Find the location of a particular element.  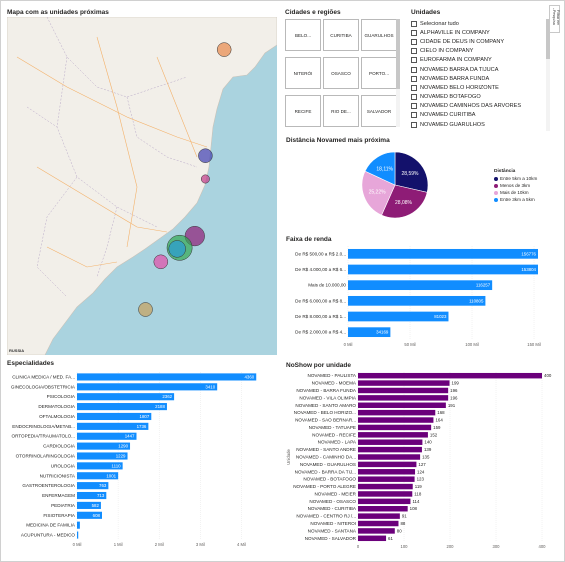

bar-fisioterapia is located at coordinates (89, 515).